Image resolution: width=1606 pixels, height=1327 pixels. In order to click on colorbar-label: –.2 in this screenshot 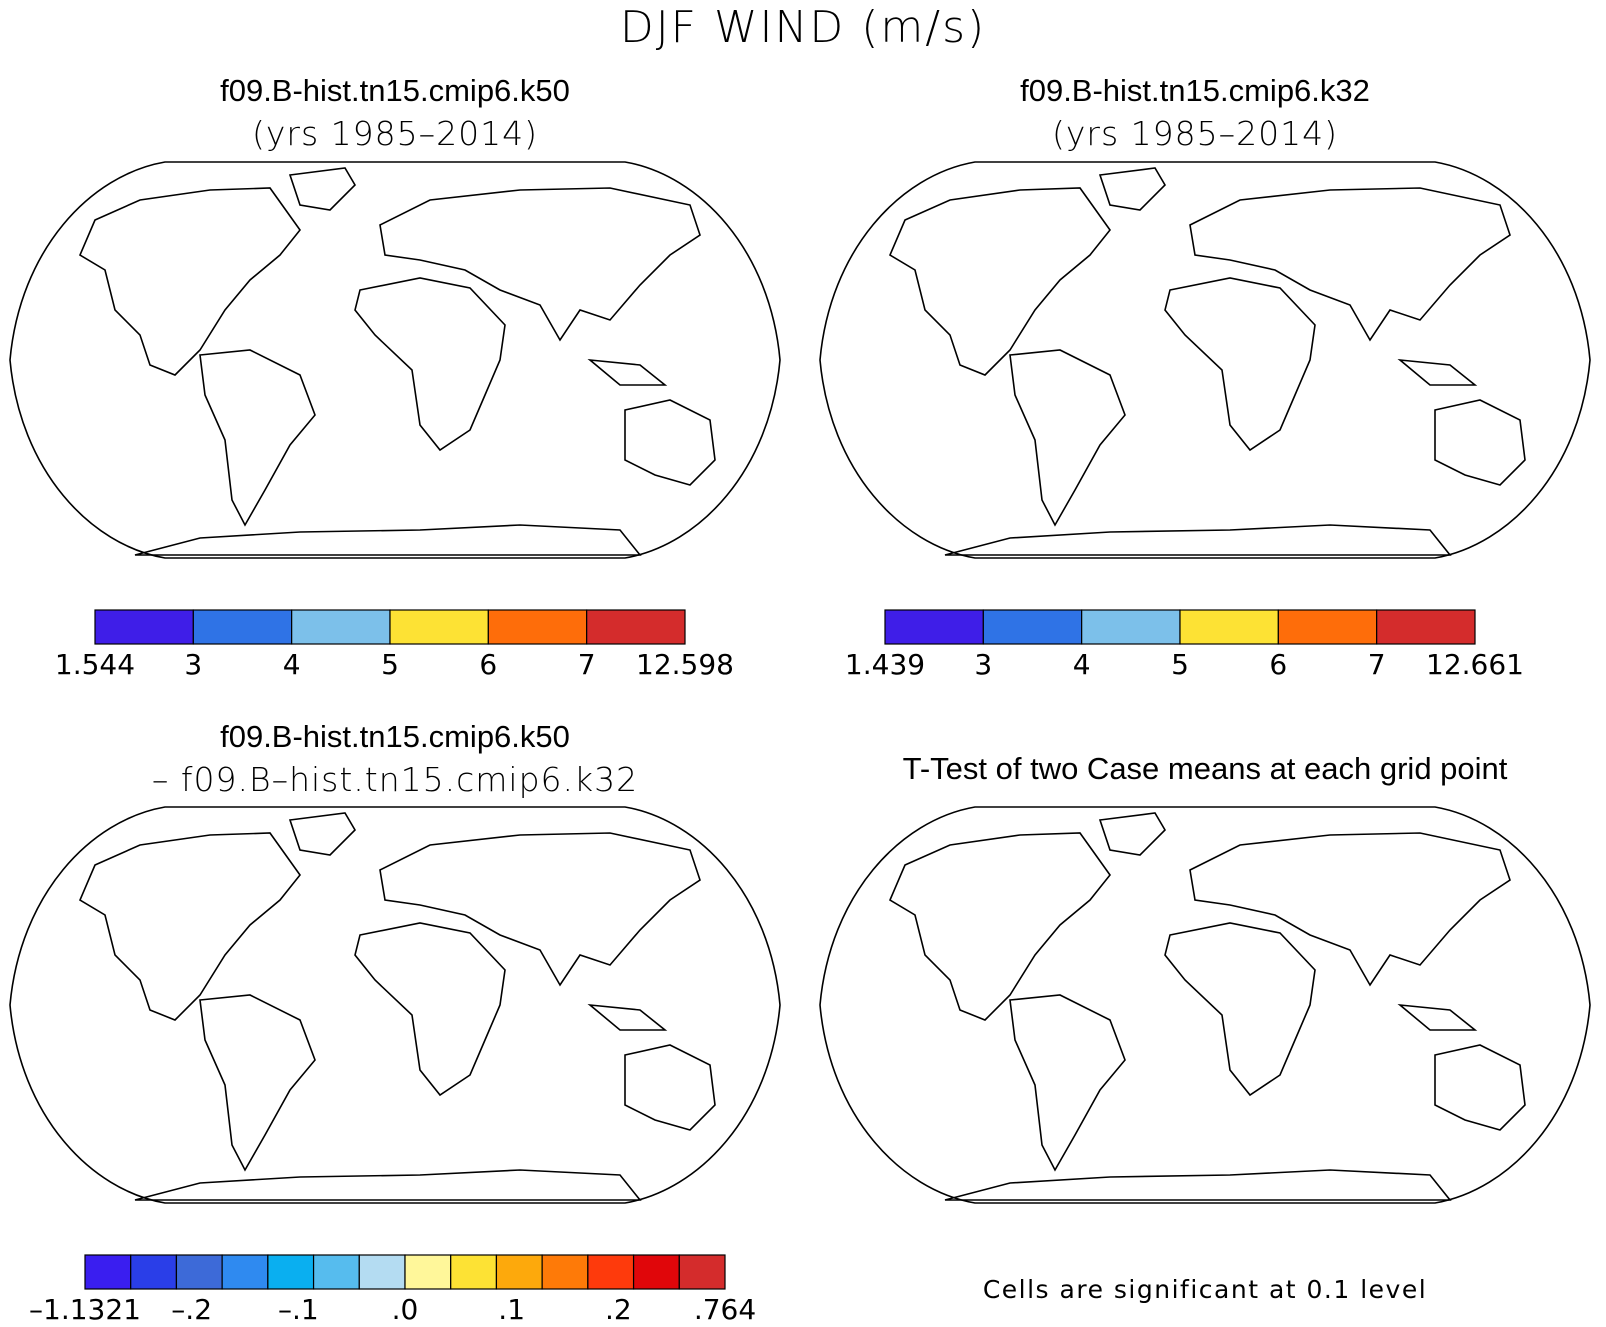, I will do `click(191, 1309)`.